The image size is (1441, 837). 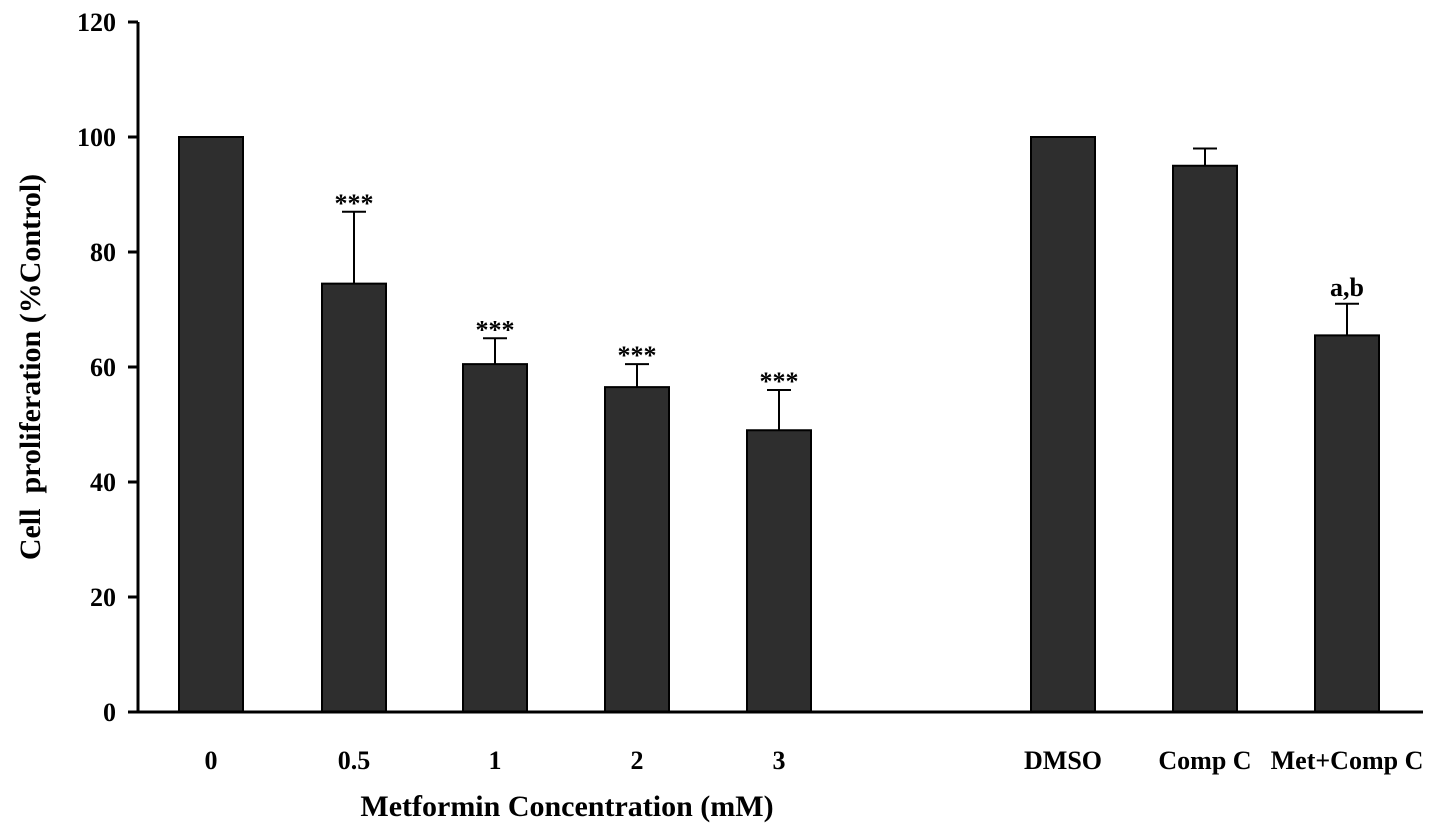 I want to click on y-tick-label: 120, so click(x=96, y=22).